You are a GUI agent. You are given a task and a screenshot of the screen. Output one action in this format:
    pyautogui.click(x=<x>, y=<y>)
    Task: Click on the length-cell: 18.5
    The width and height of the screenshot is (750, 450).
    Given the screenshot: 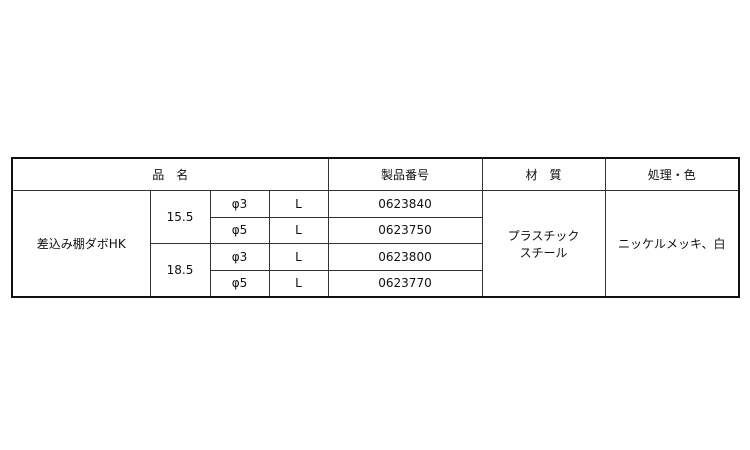 What is the action you would take?
    pyautogui.click(x=180, y=270)
    